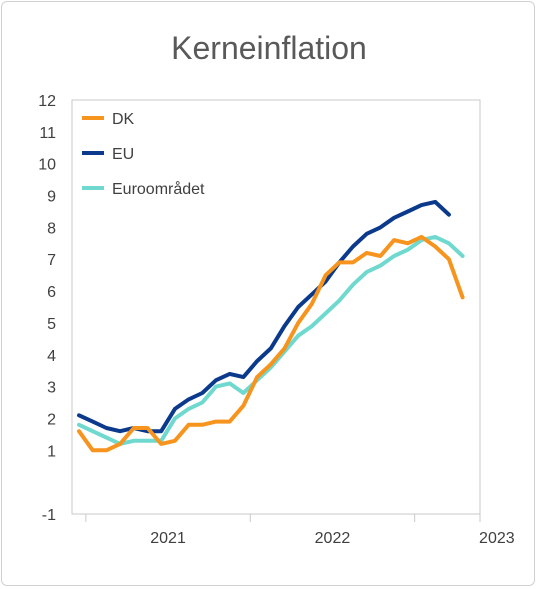  Describe the element at coordinates (333, 538) in the screenshot. I see `x-tick-label: 2022` at that location.